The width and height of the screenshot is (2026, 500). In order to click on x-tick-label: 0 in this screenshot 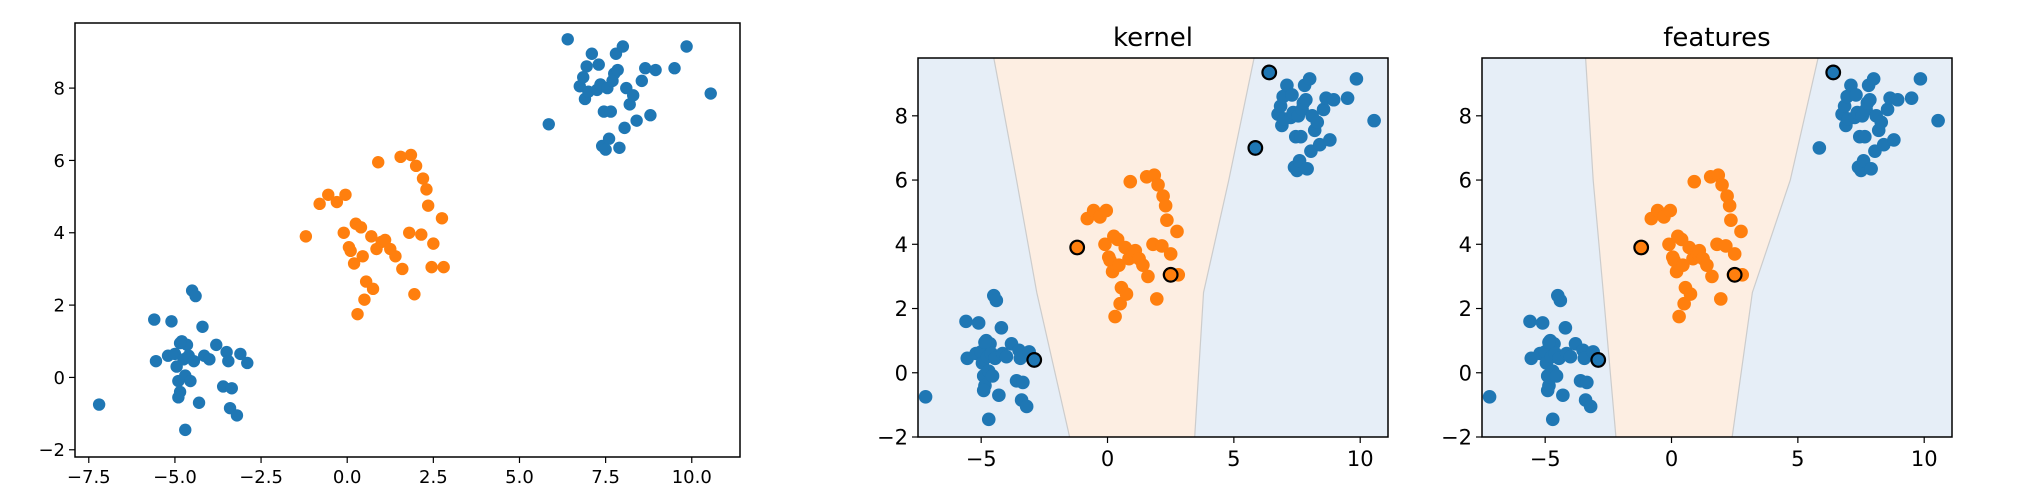, I will do `click(1671, 459)`.